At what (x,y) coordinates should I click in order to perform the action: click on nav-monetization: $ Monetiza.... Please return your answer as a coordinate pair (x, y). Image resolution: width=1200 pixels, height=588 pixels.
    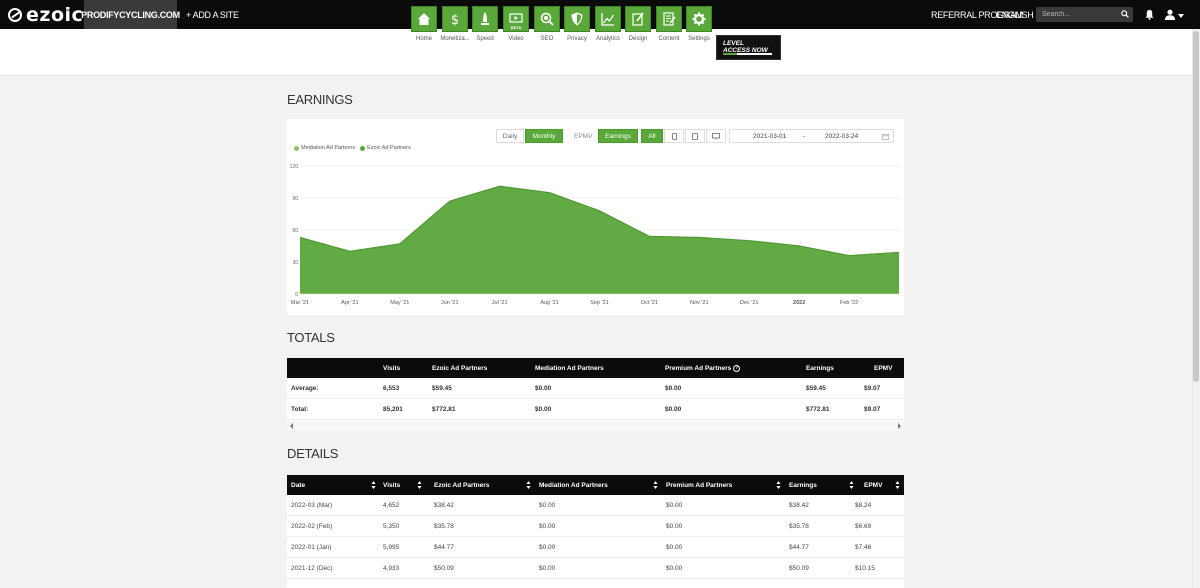
    Looking at the image, I should click on (455, 24).